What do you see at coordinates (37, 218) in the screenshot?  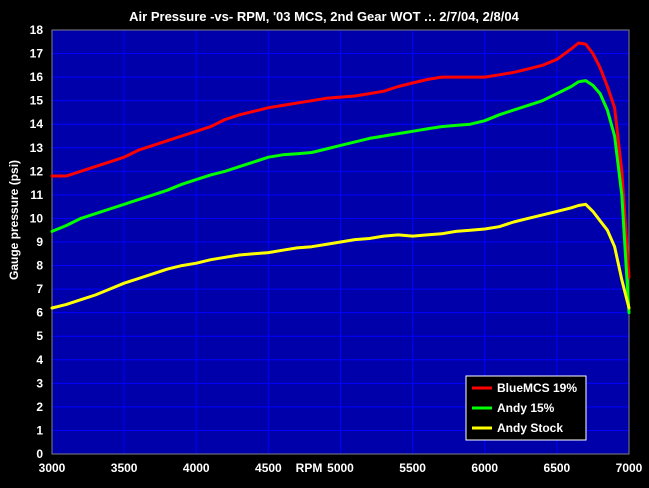 I see `y-tick-label: 10` at bounding box center [37, 218].